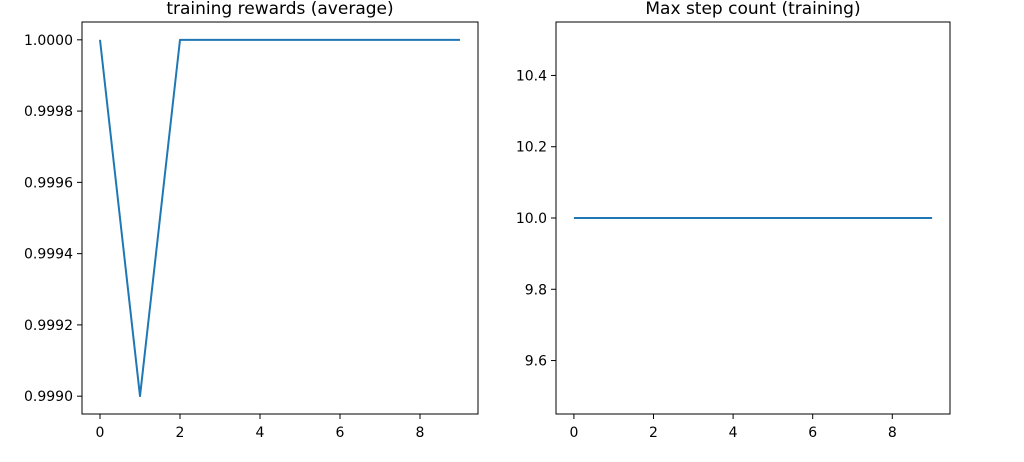 The height and width of the screenshot is (462, 1024). Describe the element at coordinates (531, 76) in the screenshot. I see `y-tick-label: 10.4` at that location.